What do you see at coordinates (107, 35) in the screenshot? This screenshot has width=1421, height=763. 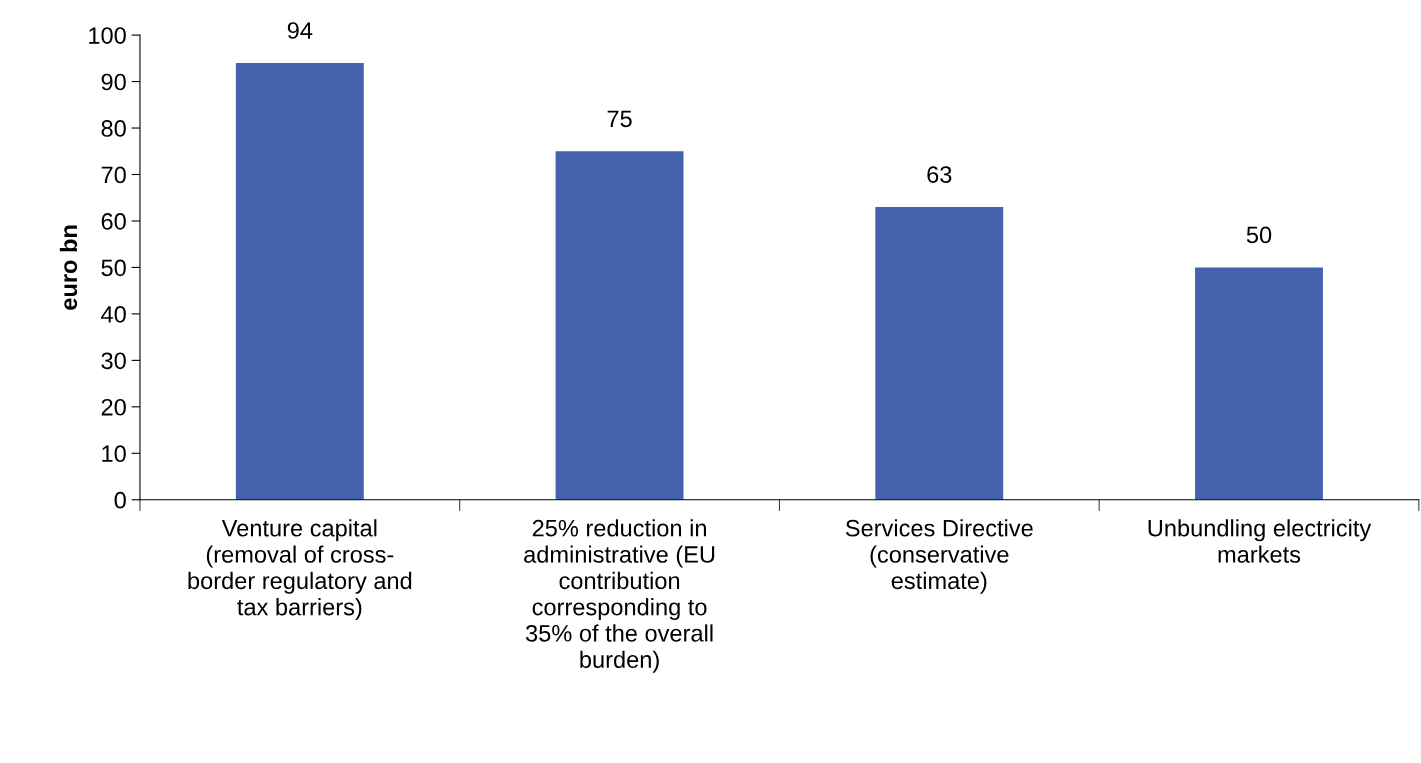 I see `y-tick-label: 100` at bounding box center [107, 35].